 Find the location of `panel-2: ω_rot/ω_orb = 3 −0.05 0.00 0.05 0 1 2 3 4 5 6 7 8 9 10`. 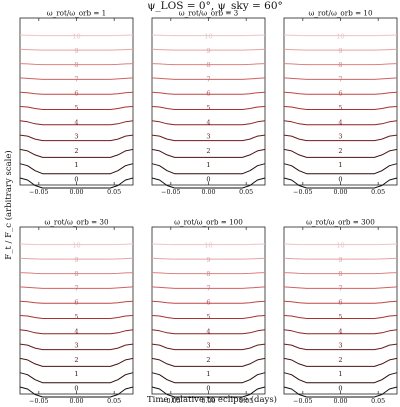

panel-2: ω_rot/ω_orb = 3 −0.05 0.00 0.05 0 1 2 3 4 5 6 7 8 9 10 is located at coordinates (208, 102).